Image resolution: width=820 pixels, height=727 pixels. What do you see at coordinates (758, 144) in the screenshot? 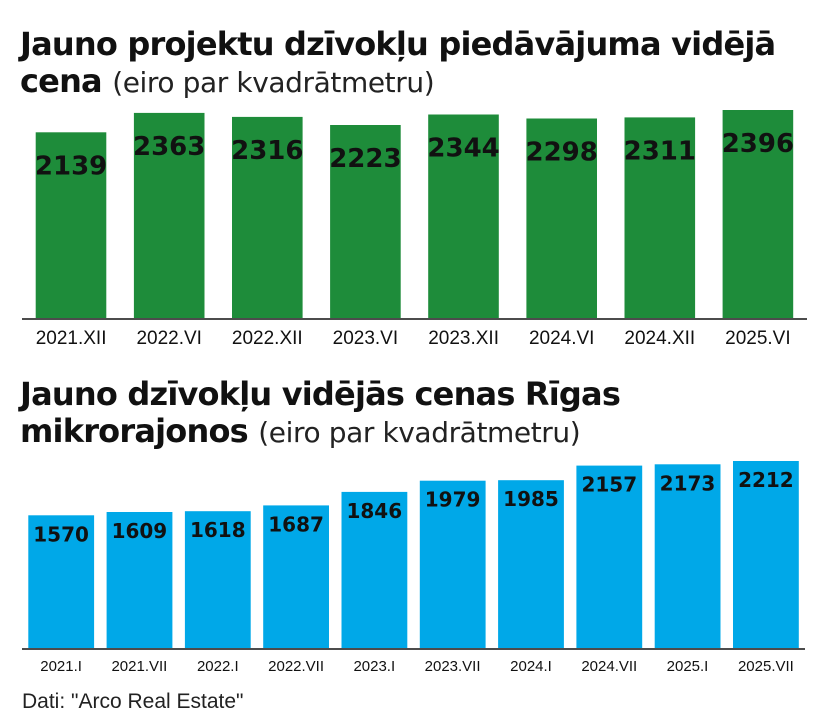
I see `chart-1-value-label: 2396` at bounding box center [758, 144].